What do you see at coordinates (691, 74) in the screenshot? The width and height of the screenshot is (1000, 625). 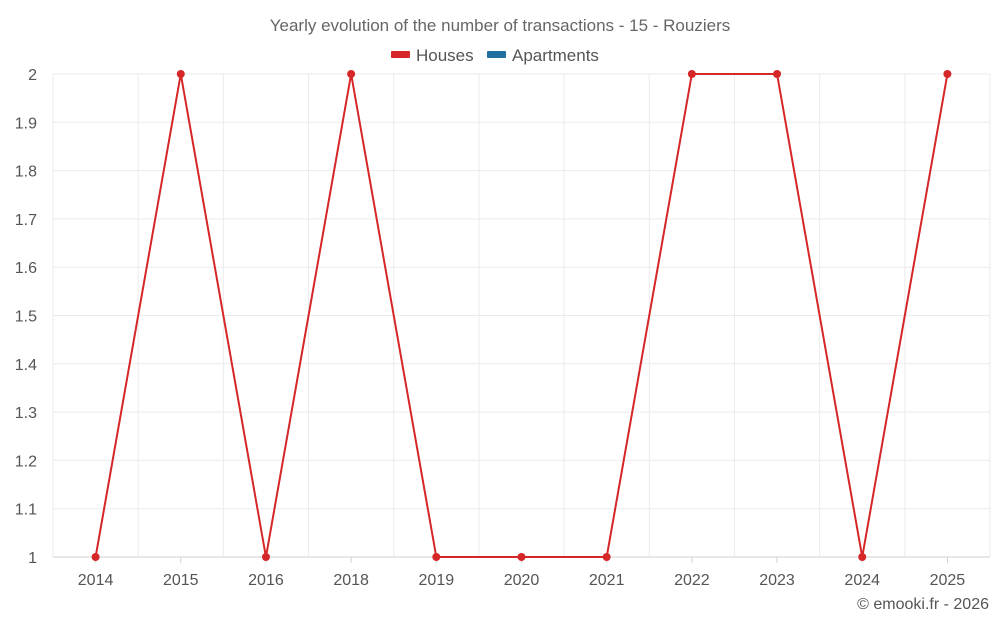 I see `data-point-houses-2022` at bounding box center [691, 74].